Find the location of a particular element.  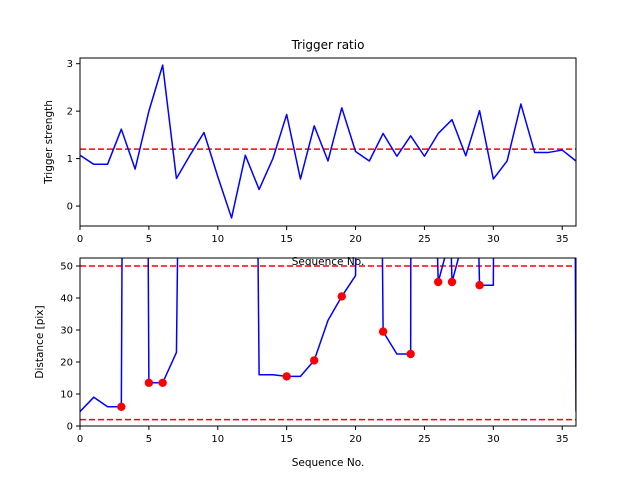

y-axis-label: Distance [pix] is located at coordinates (40, 341).